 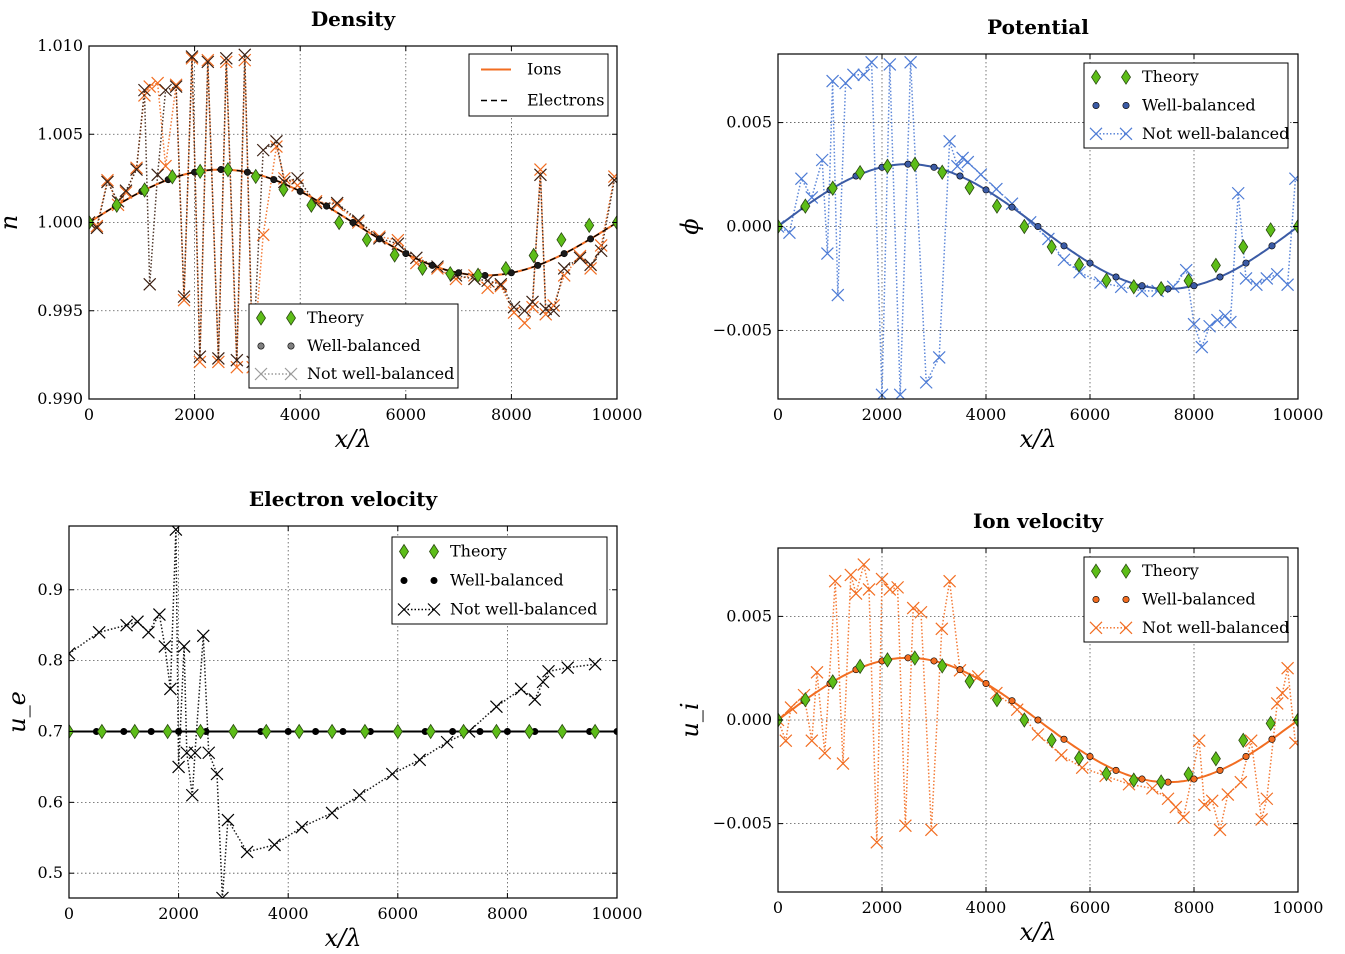 I want to click on y-tick-label: 0.995, so click(x=60, y=310).